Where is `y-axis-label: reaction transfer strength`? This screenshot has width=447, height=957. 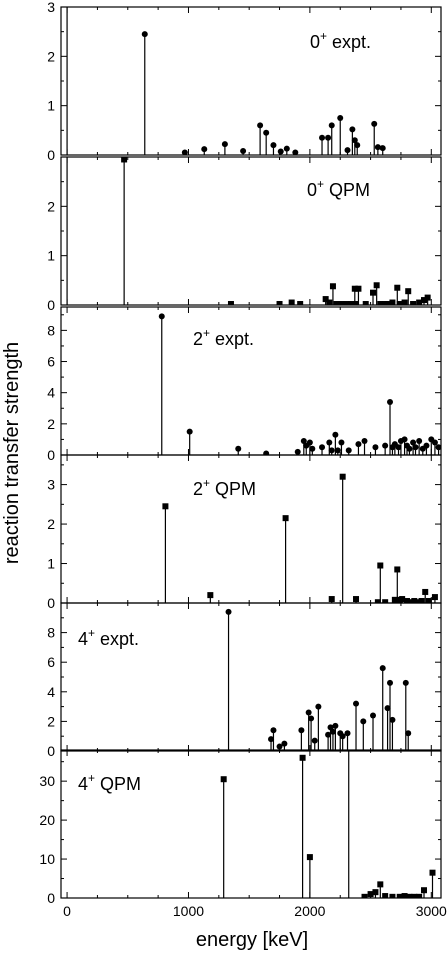 y-axis-label: reaction transfer strength is located at coordinates (12, 453).